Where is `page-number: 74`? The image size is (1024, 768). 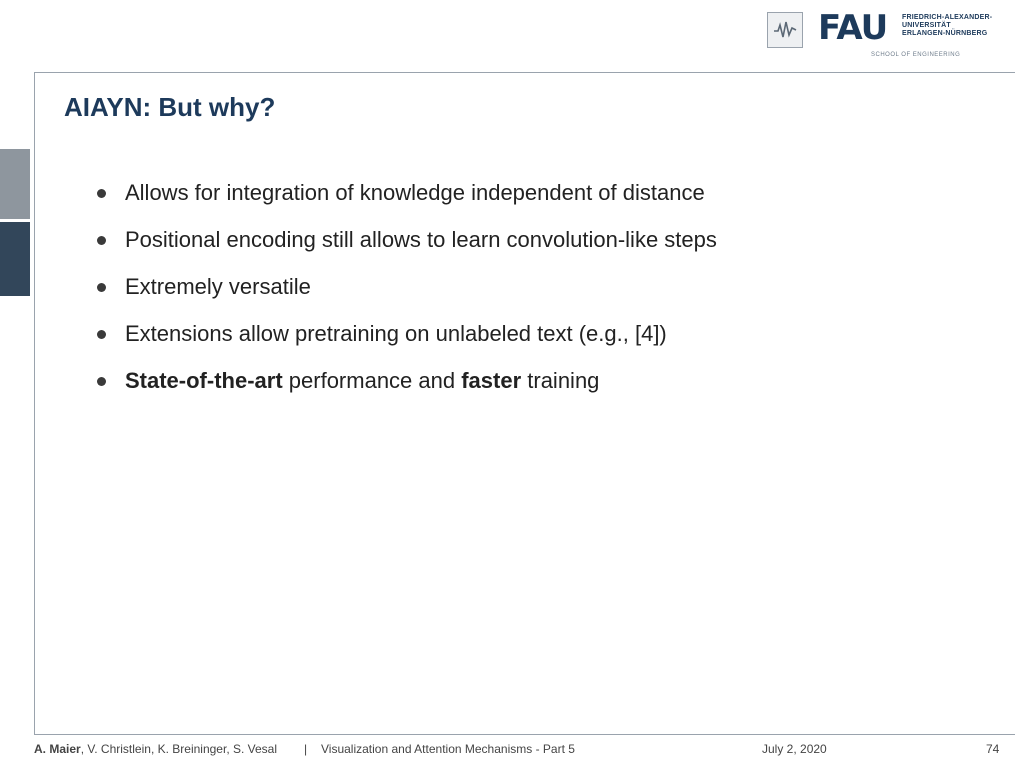 page-number: 74 is located at coordinates (993, 749).